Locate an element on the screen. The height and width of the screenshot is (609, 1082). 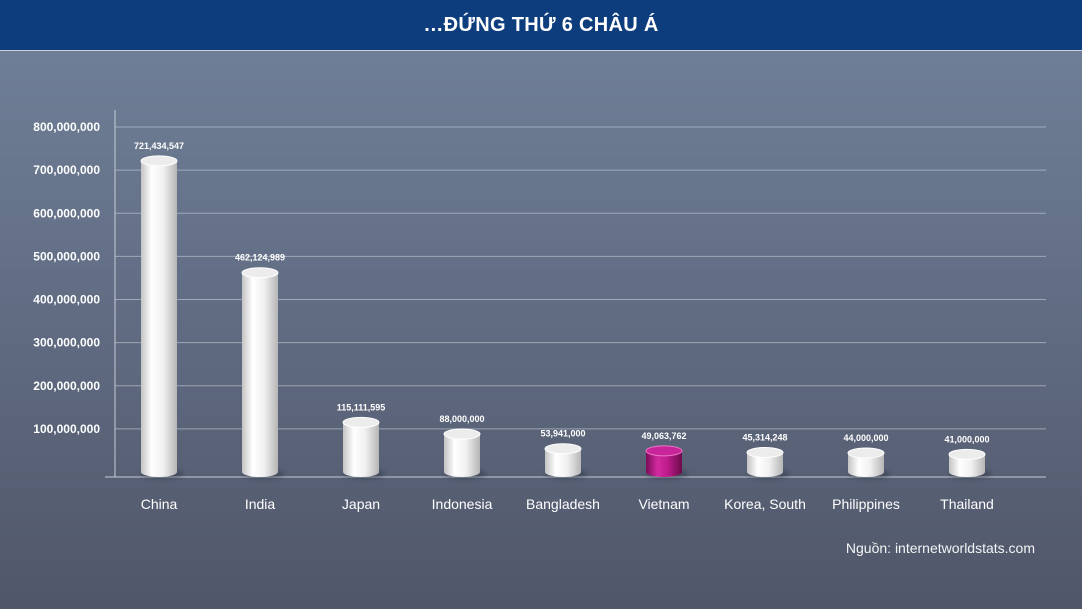
bar-japan is located at coordinates (363, 447).